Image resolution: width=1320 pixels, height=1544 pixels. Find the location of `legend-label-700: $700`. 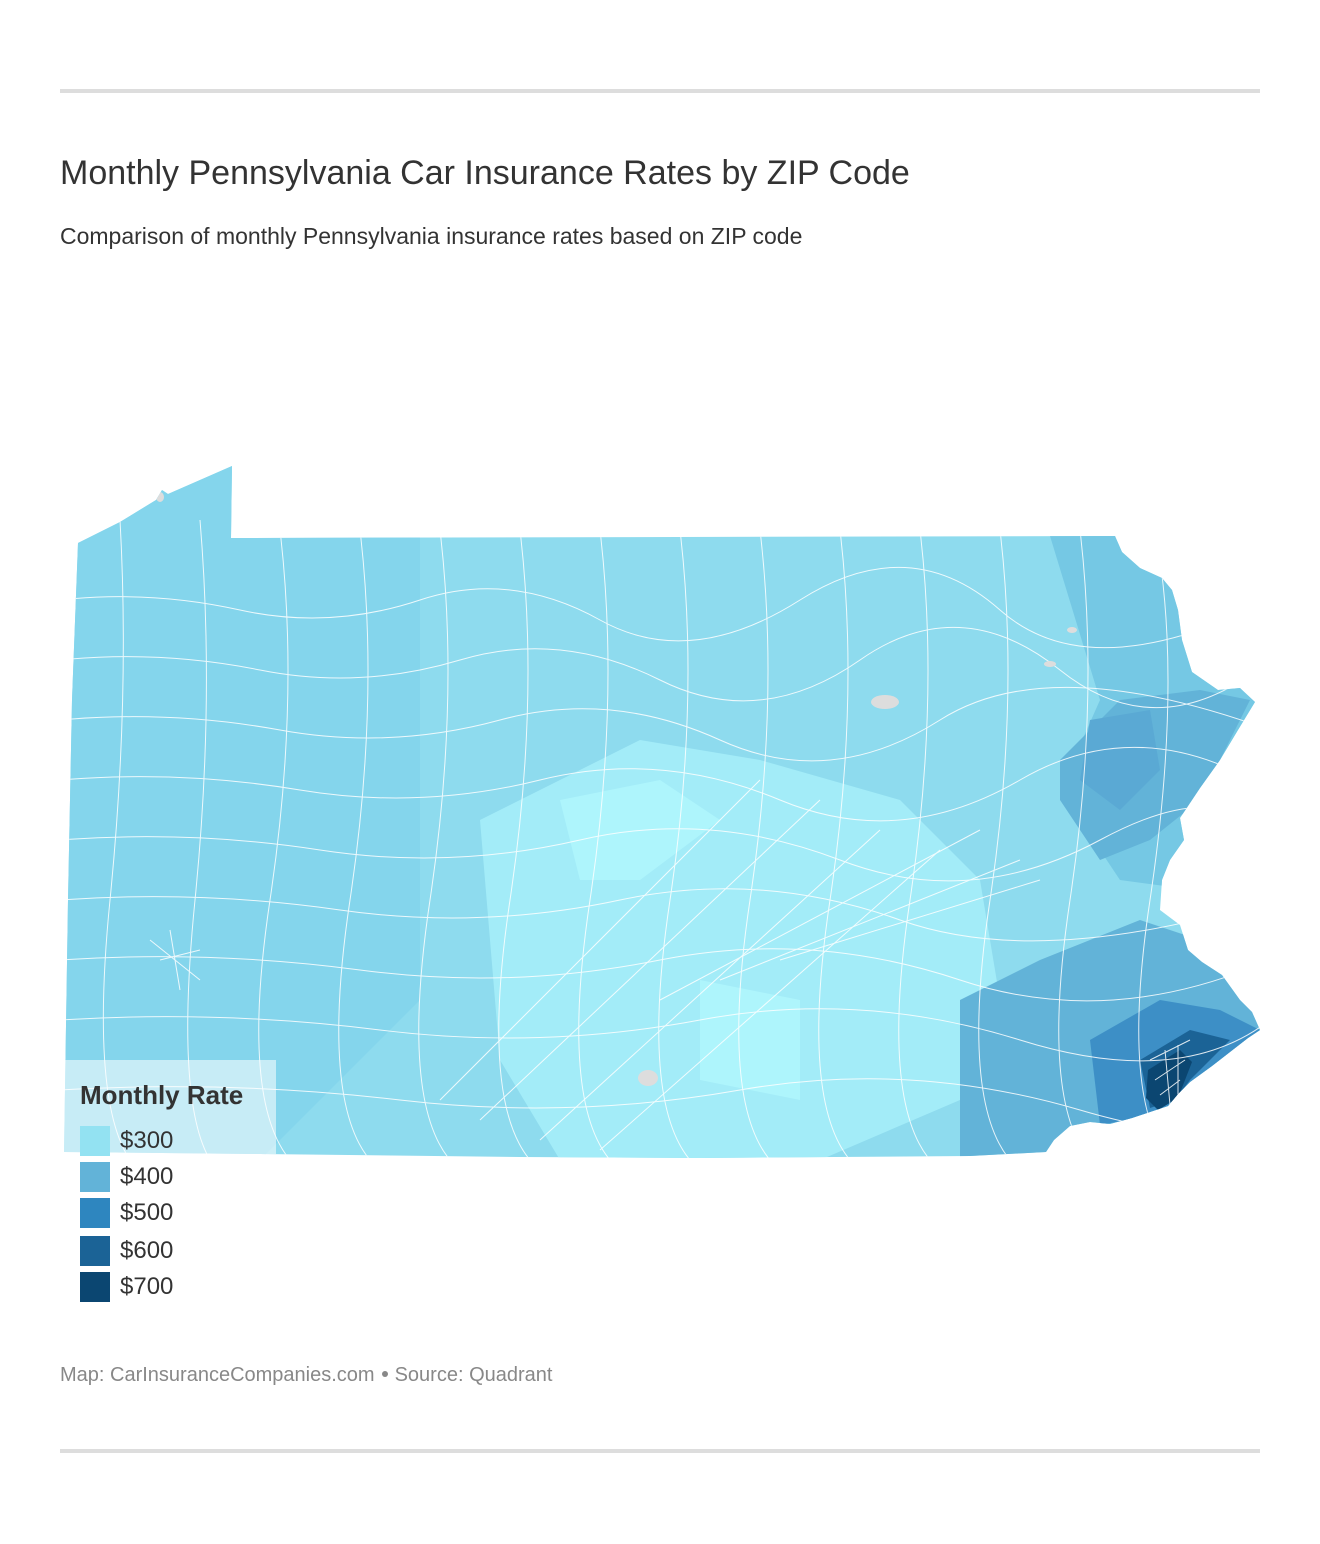

legend-label-700: $700 is located at coordinates (147, 1286).